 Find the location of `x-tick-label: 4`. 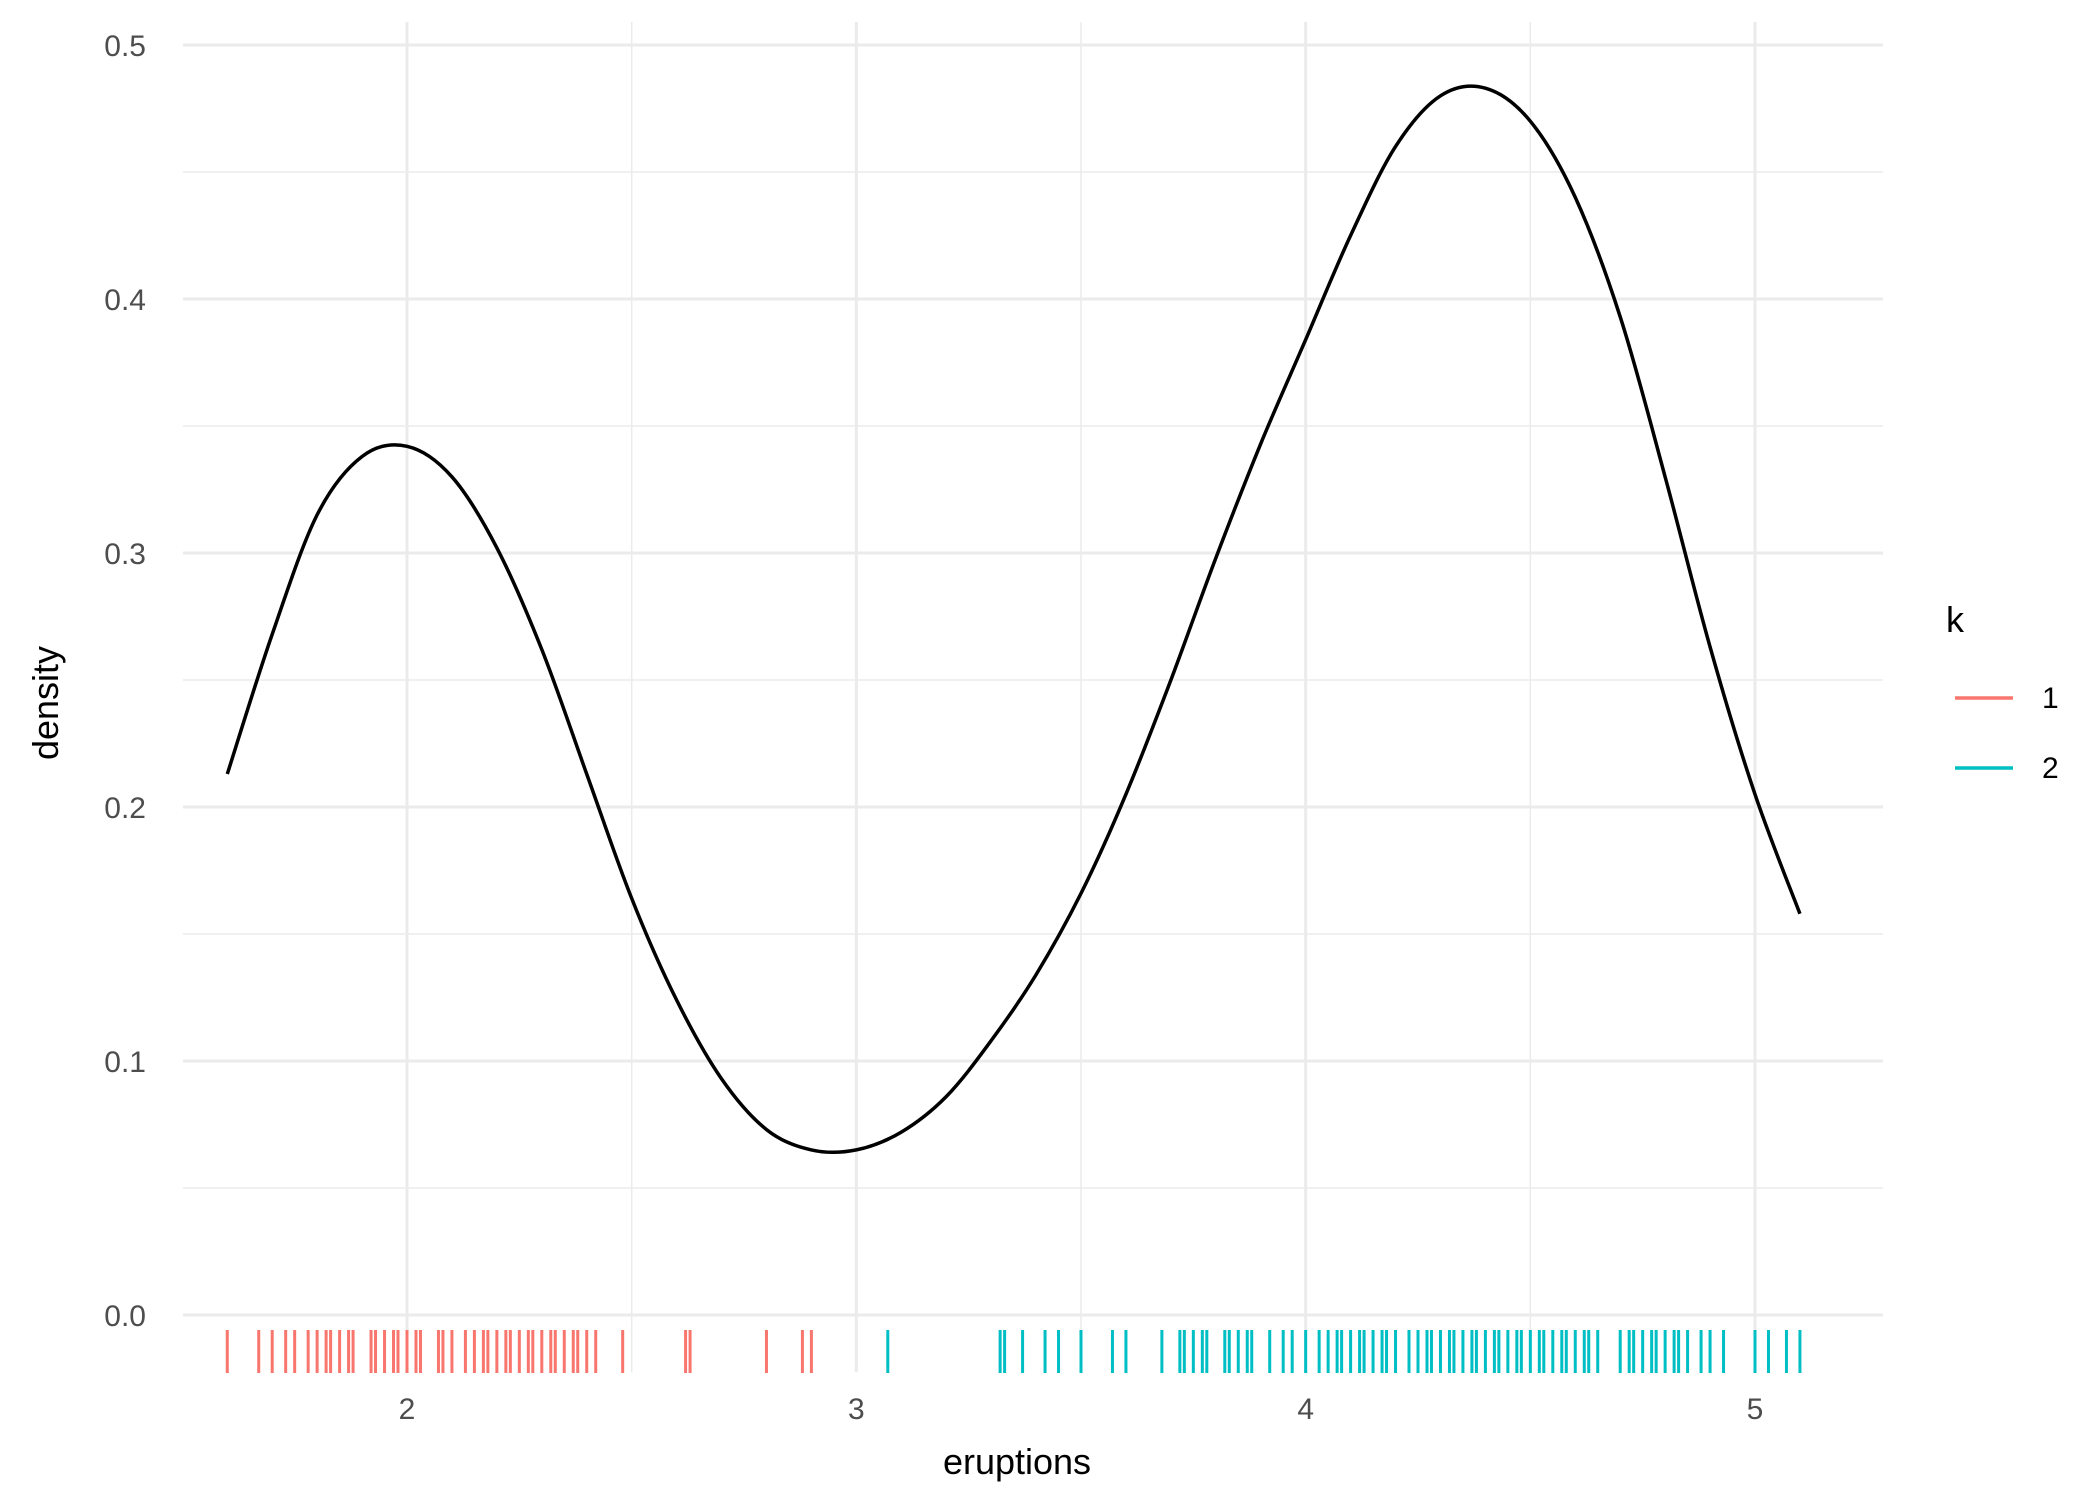

x-tick-label: 4 is located at coordinates (1305, 1409).